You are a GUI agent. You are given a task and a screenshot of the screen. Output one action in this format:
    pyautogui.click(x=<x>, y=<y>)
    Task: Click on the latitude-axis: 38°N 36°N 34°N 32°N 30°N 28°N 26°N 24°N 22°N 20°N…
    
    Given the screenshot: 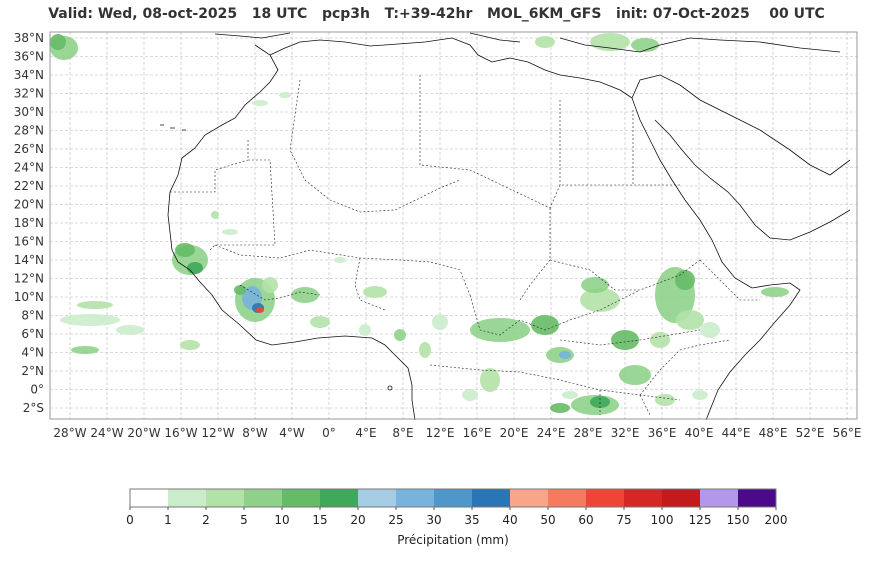 What is the action you would take?
    pyautogui.click(x=29, y=223)
    